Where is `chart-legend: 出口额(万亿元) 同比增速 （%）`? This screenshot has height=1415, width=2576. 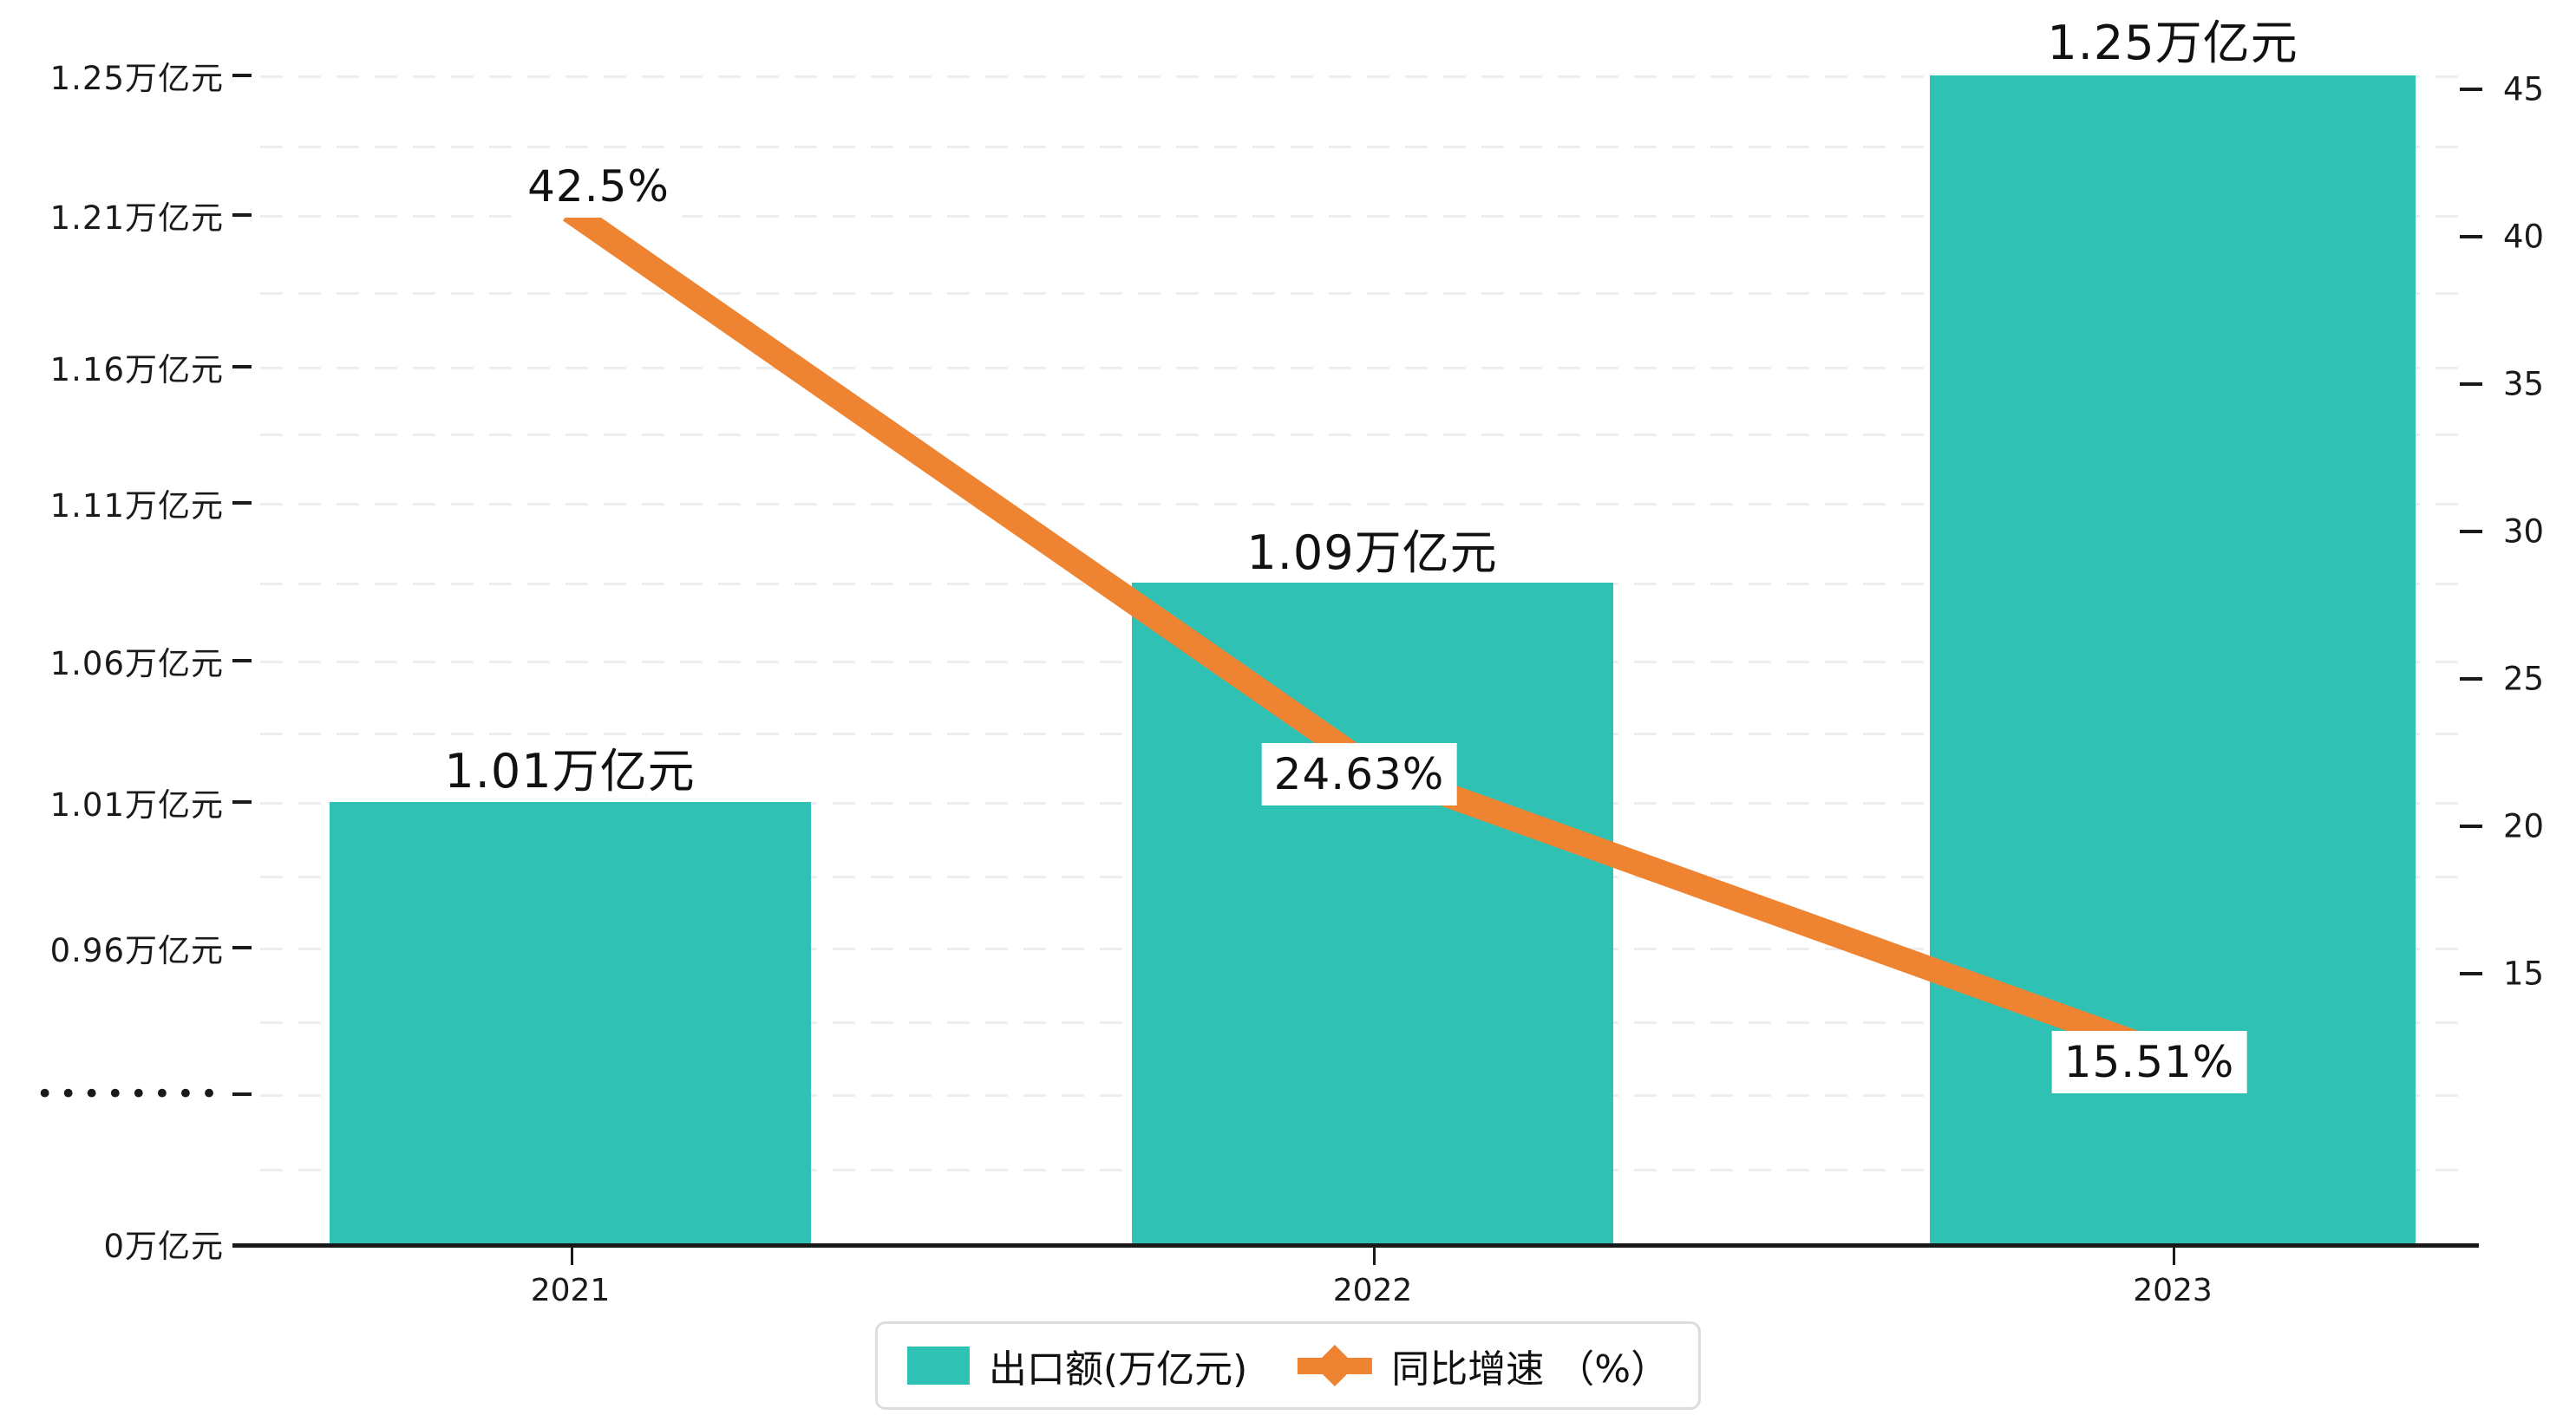 chart-legend: 出口额(万亿元) 同比增速 （%） is located at coordinates (1288, 1365).